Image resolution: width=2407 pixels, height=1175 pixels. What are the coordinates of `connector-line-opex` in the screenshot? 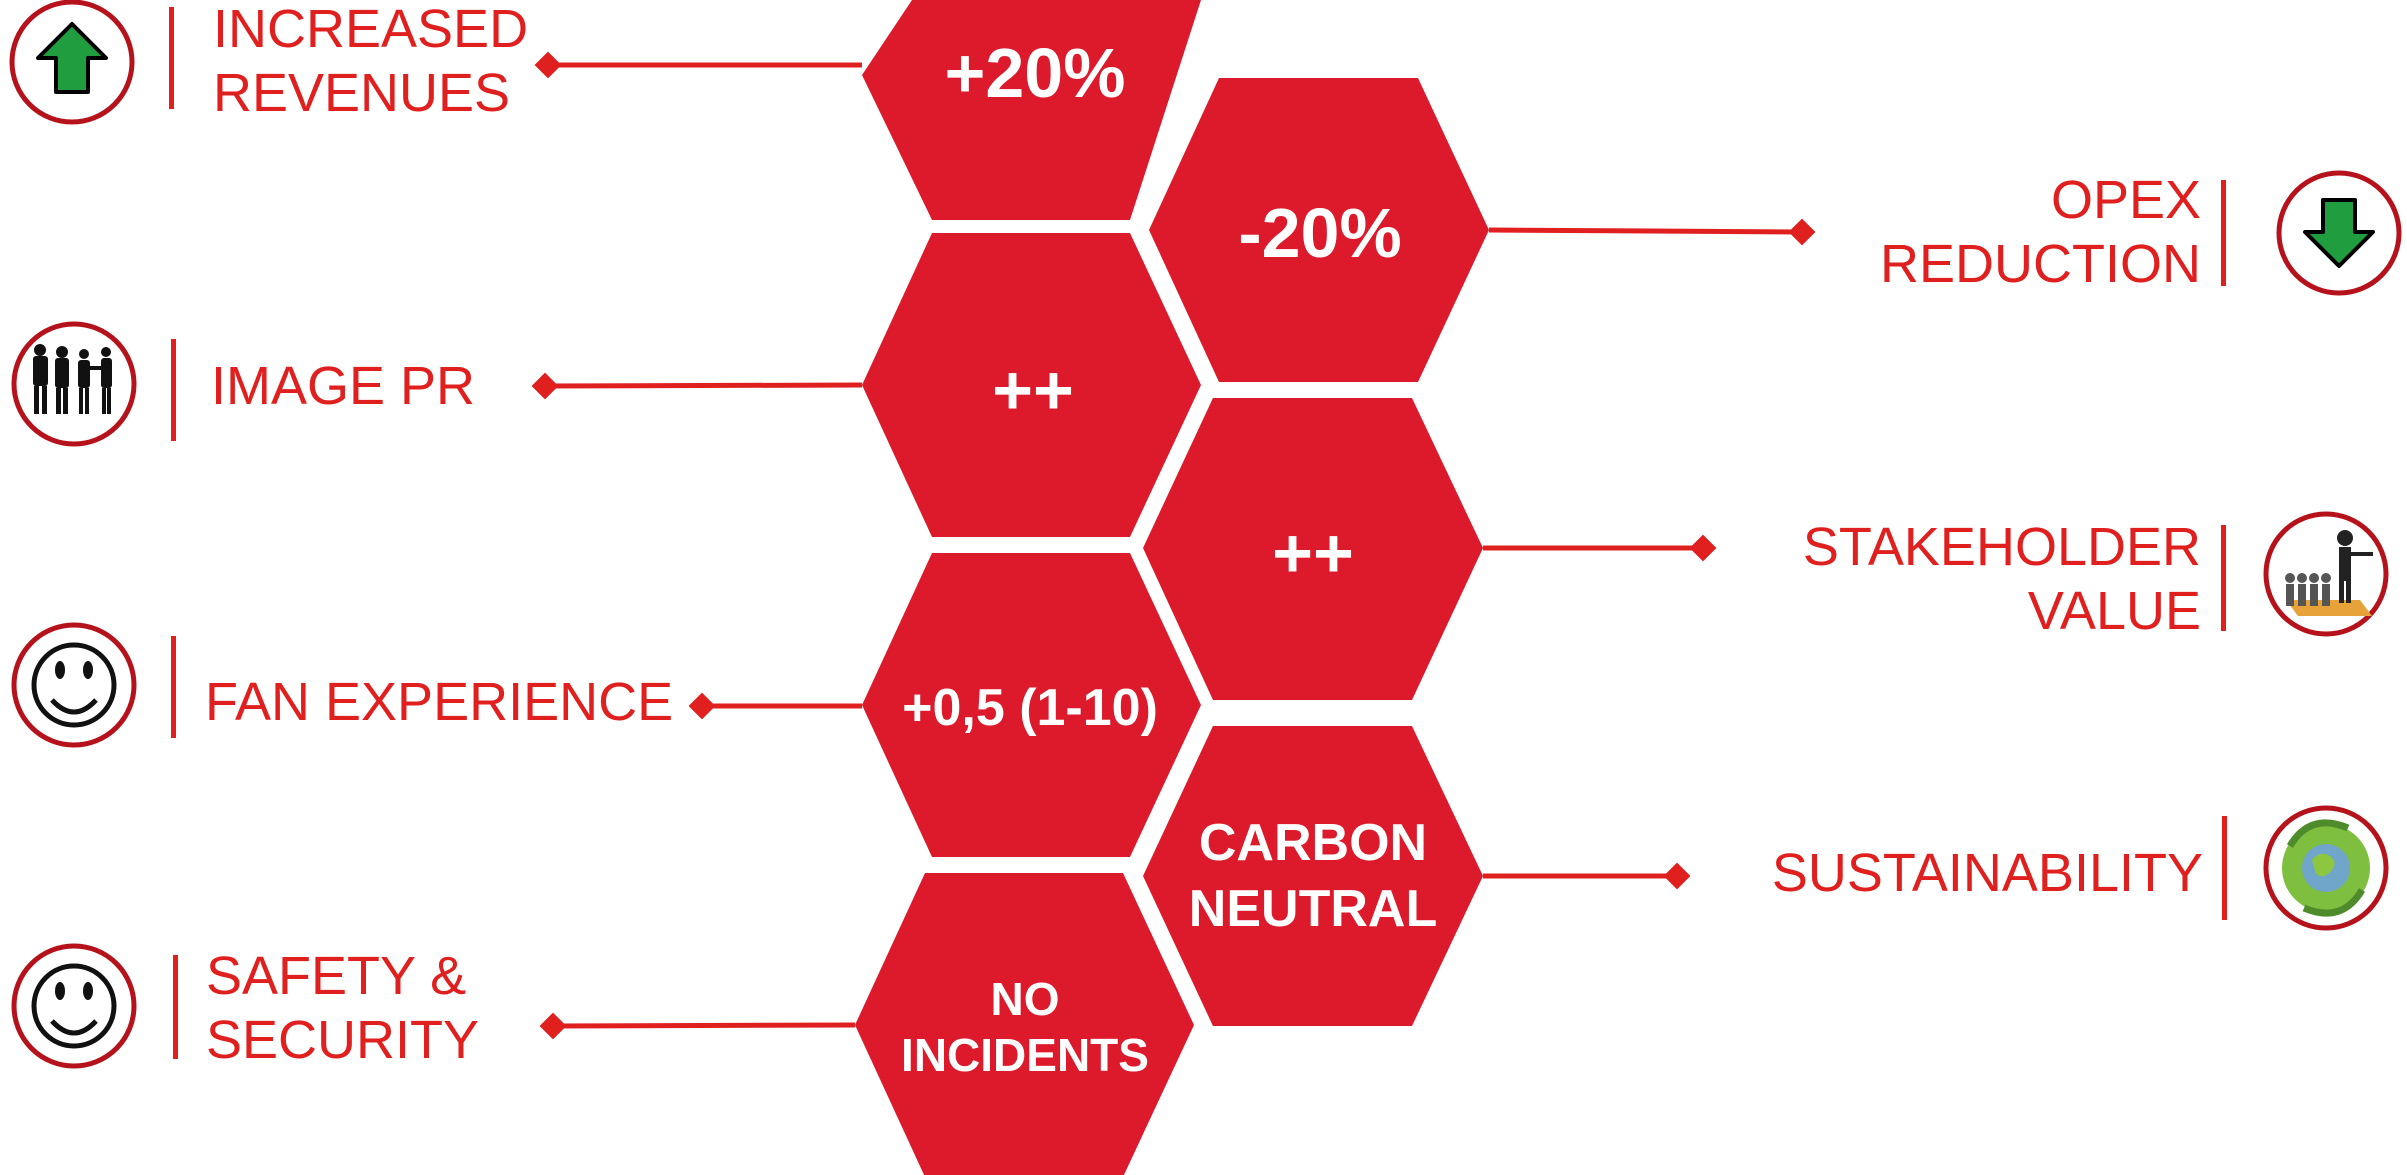 It's located at (1645, 231).